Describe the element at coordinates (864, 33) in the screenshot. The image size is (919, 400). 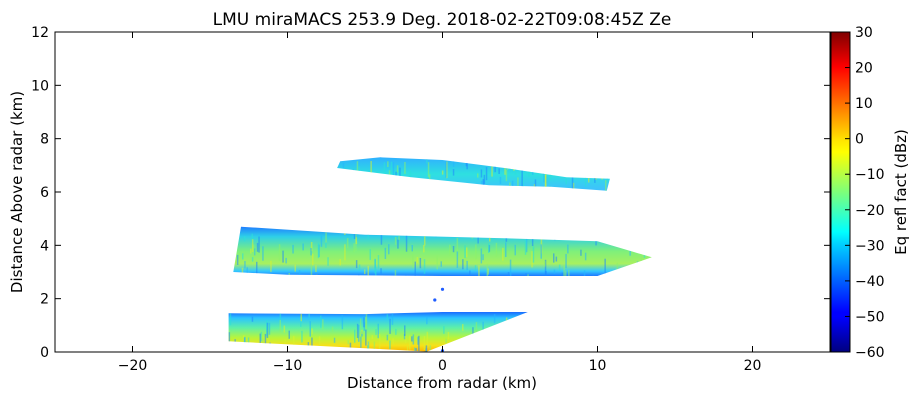
I see `colorbar-tick-label: 30` at that location.